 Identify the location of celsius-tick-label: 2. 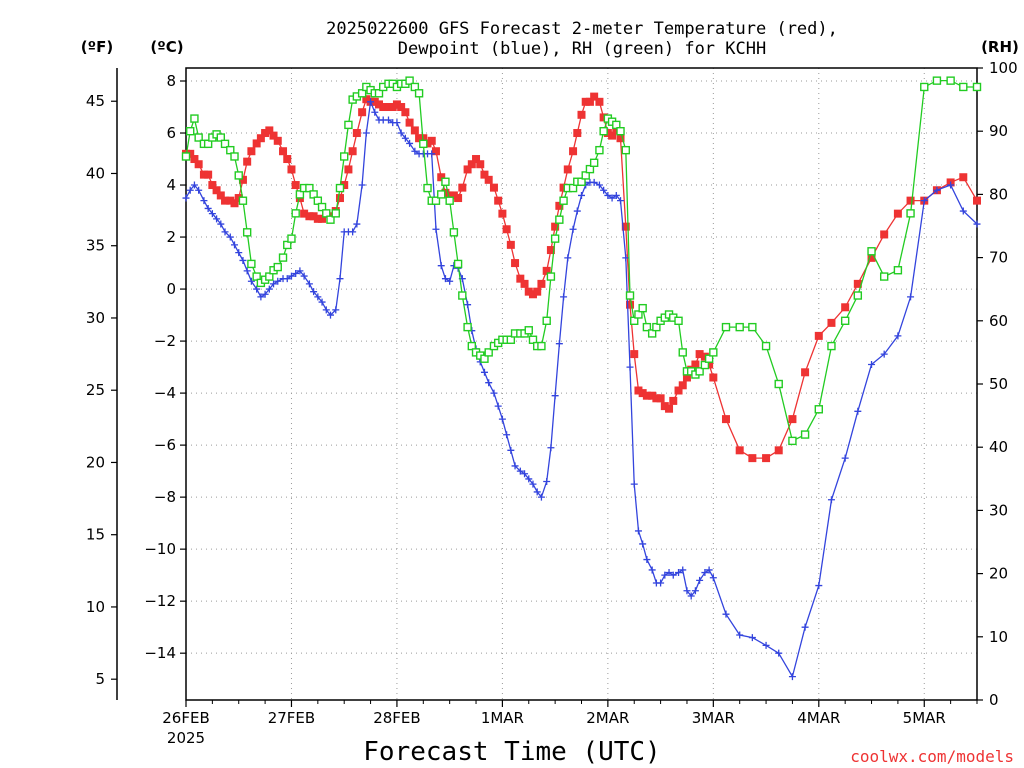
(171, 237).